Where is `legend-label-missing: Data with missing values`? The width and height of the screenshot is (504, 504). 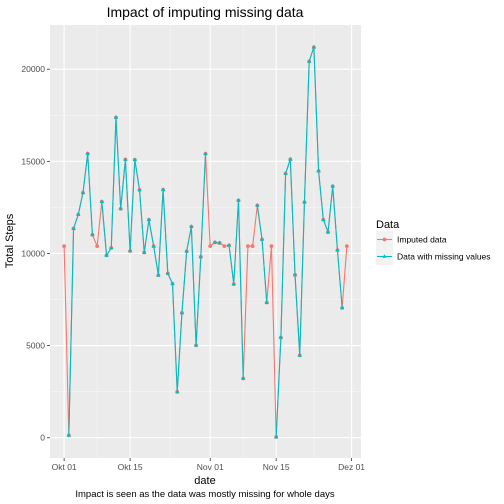
legend-label-missing: Data with missing values is located at coordinates (444, 257).